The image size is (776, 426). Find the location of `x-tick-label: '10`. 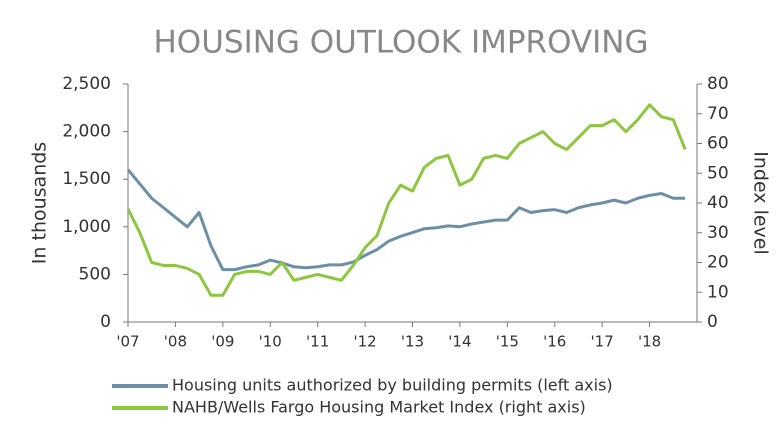

x-tick-label: '10 is located at coordinates (270, 342).